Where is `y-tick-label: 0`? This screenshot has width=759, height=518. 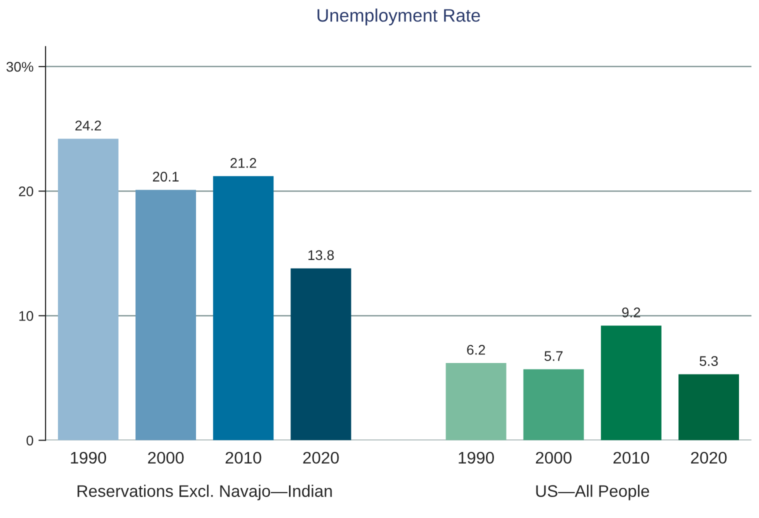
y-tick-label: 0 is located at coordinates (30, 441).